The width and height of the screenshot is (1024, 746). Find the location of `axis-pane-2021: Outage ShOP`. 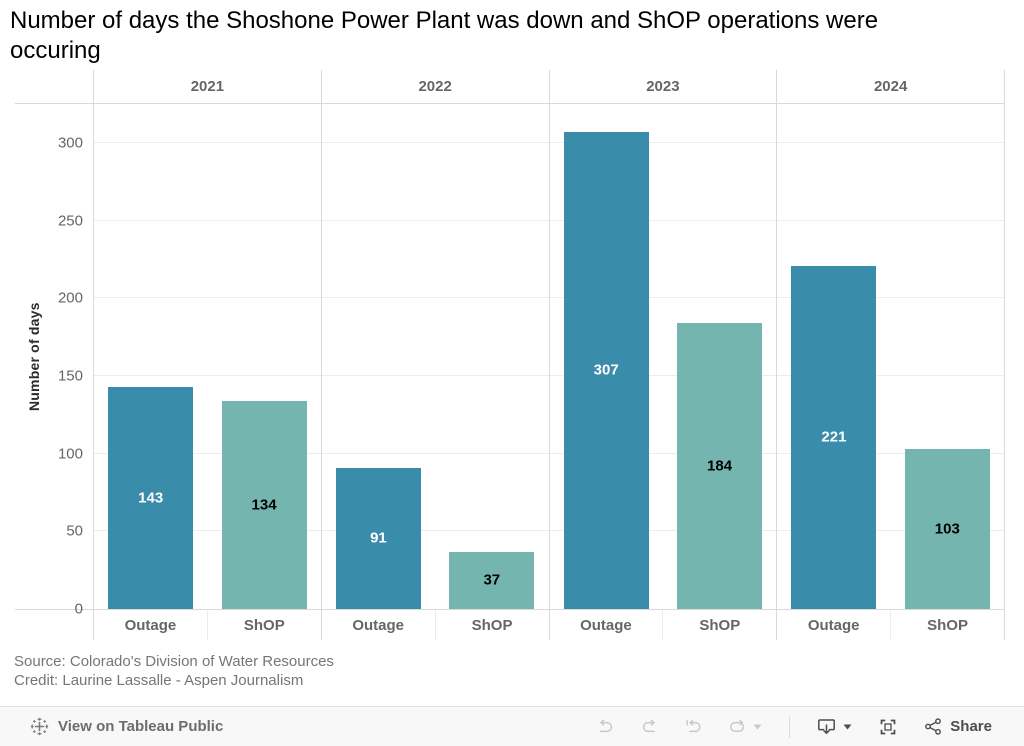

axis-pane-2021: Outage ShOP is located at coordinates (207, 625).